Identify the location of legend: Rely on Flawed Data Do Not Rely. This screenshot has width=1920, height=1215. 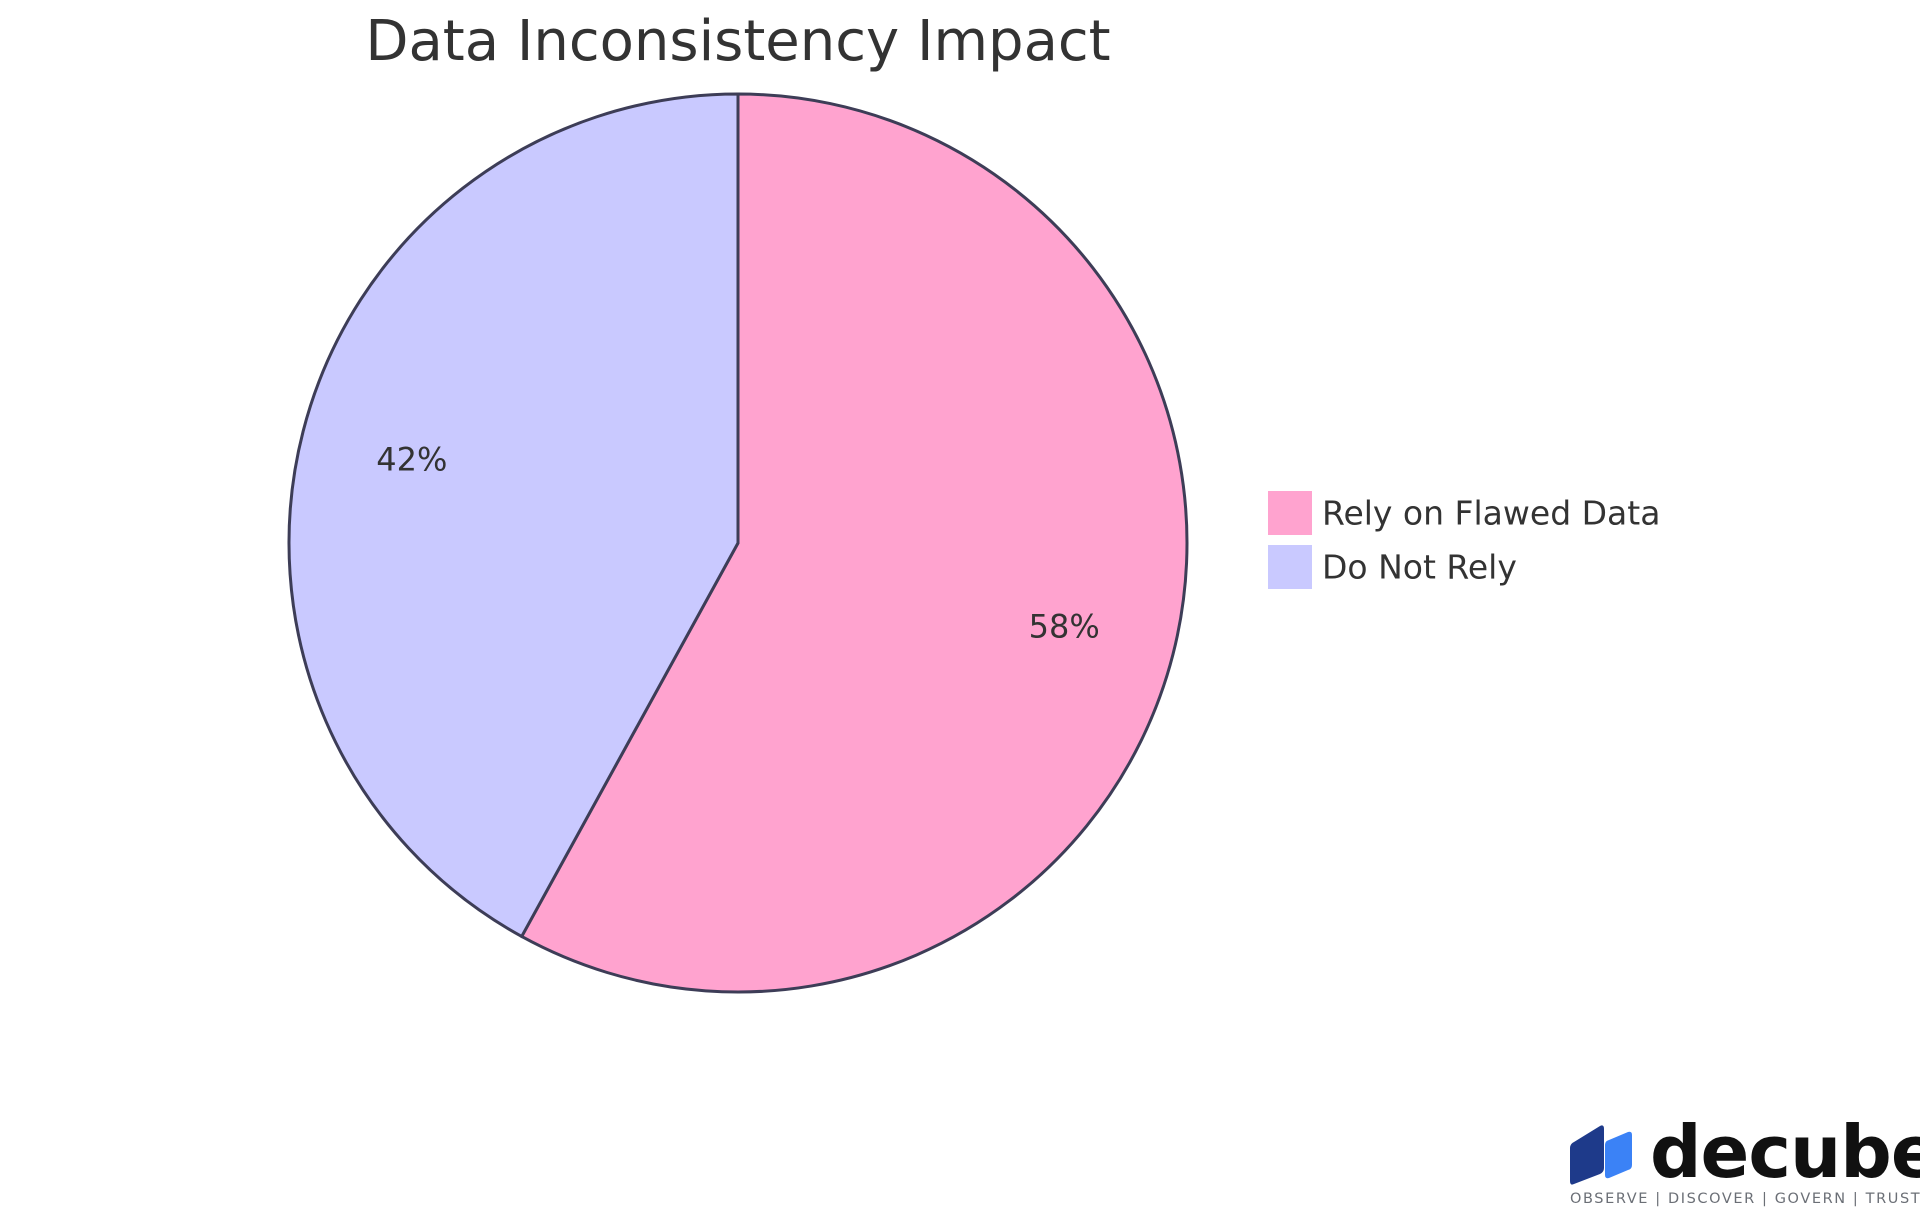
(1464, 540).